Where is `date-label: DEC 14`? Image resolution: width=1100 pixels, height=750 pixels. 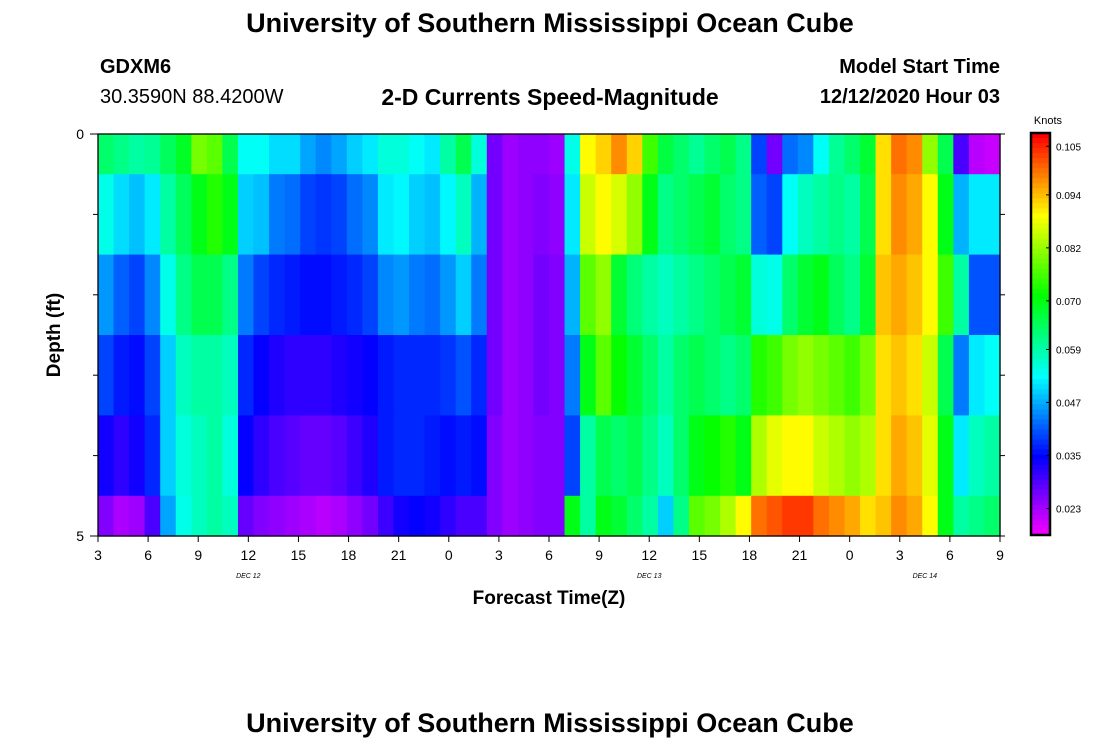 date-label: DEC 14 is located at coordinates (925, 576).